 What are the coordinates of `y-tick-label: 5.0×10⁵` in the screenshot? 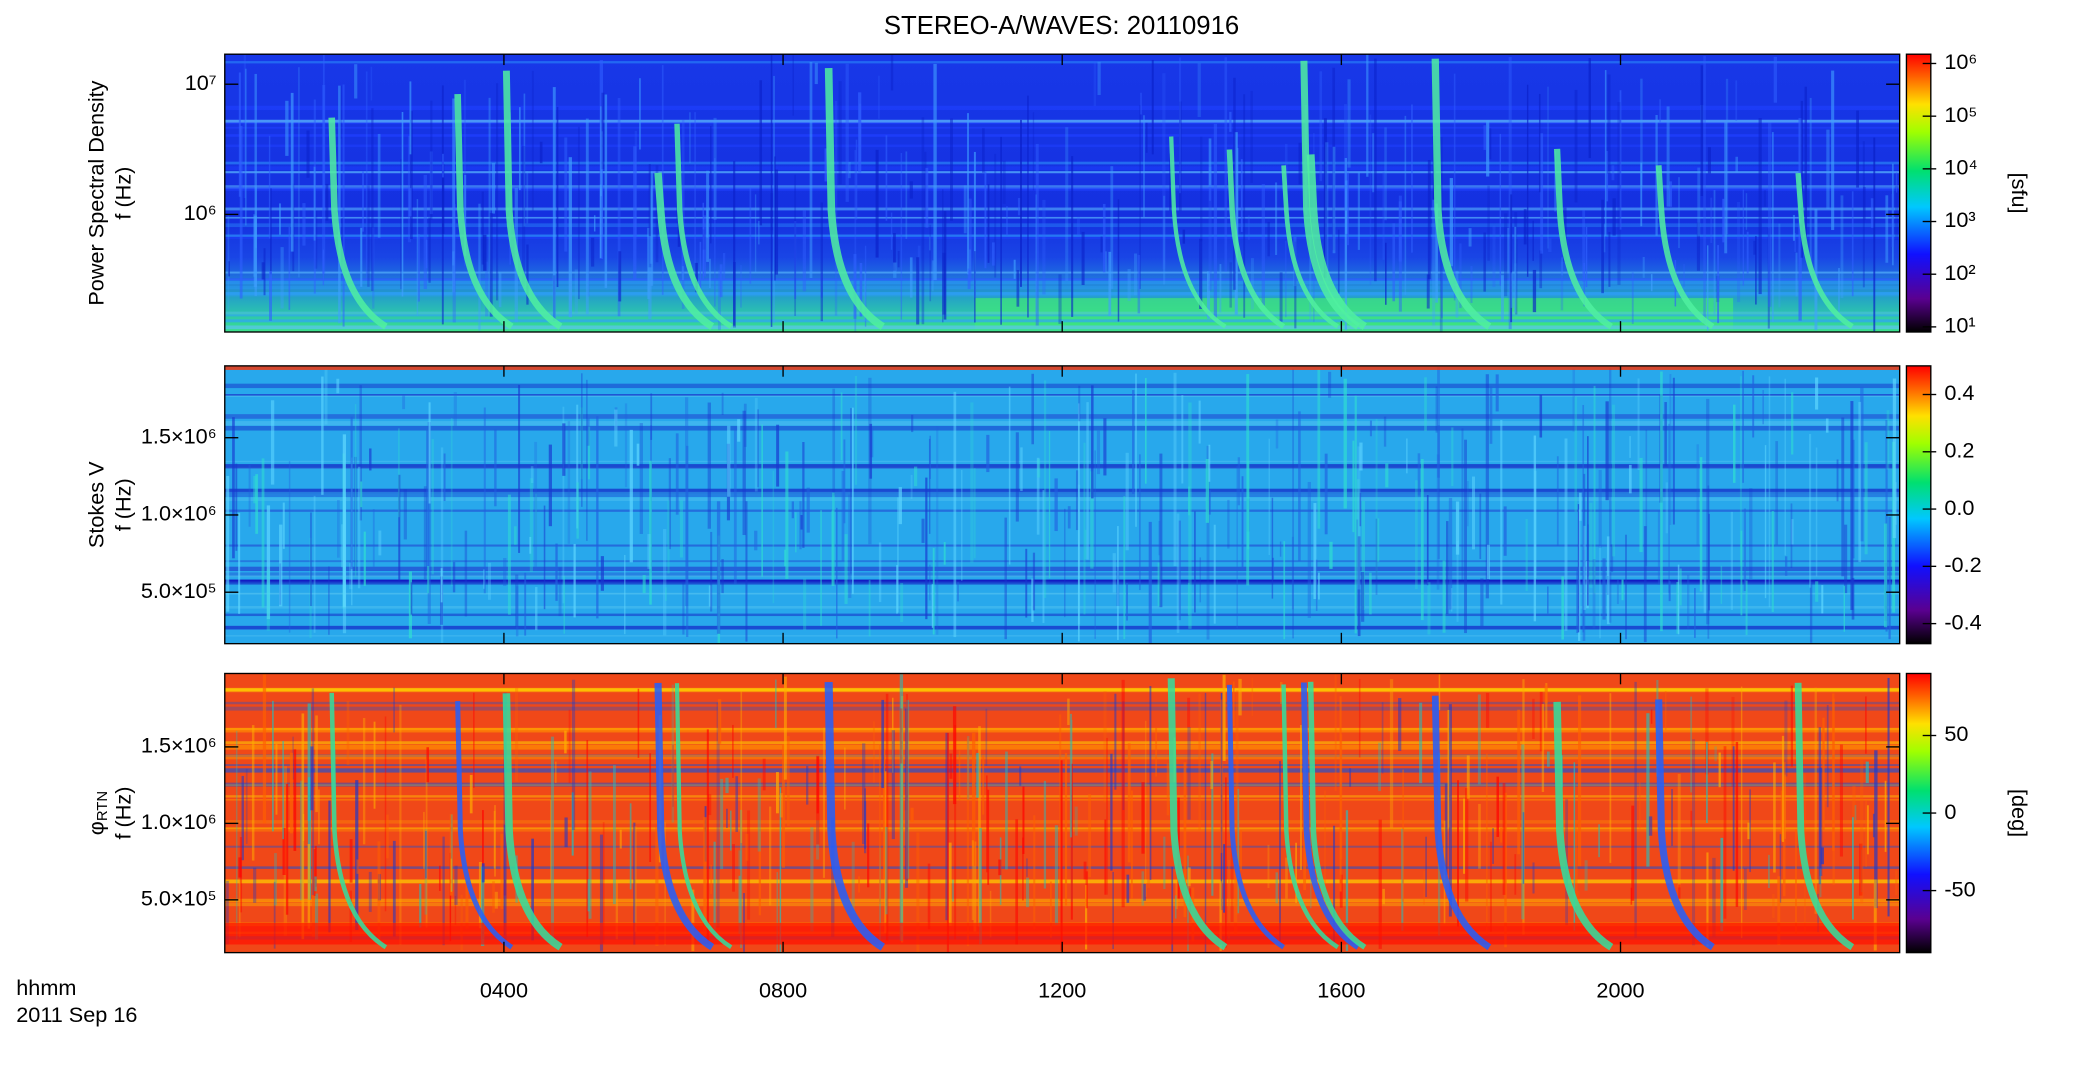 It's located at (179, 898).